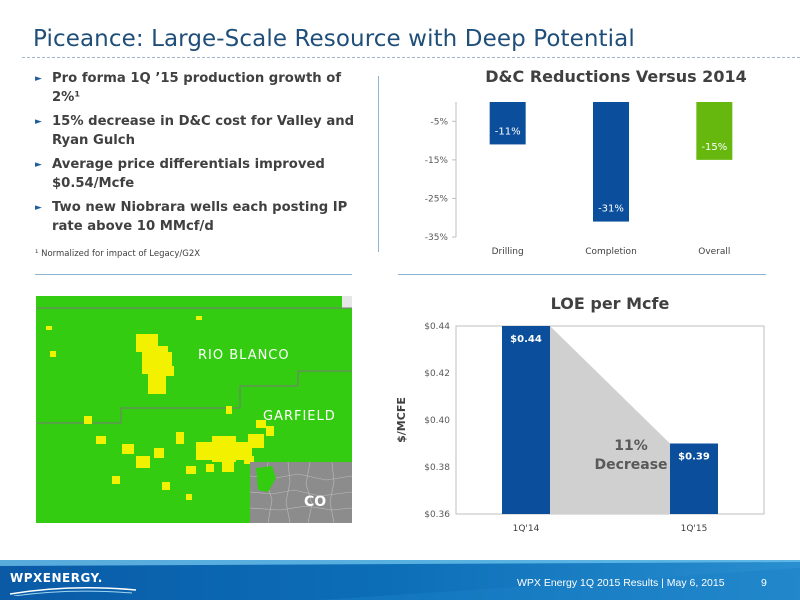  I want to click on x-tick-label: 1Q'15, so click(694, 529).